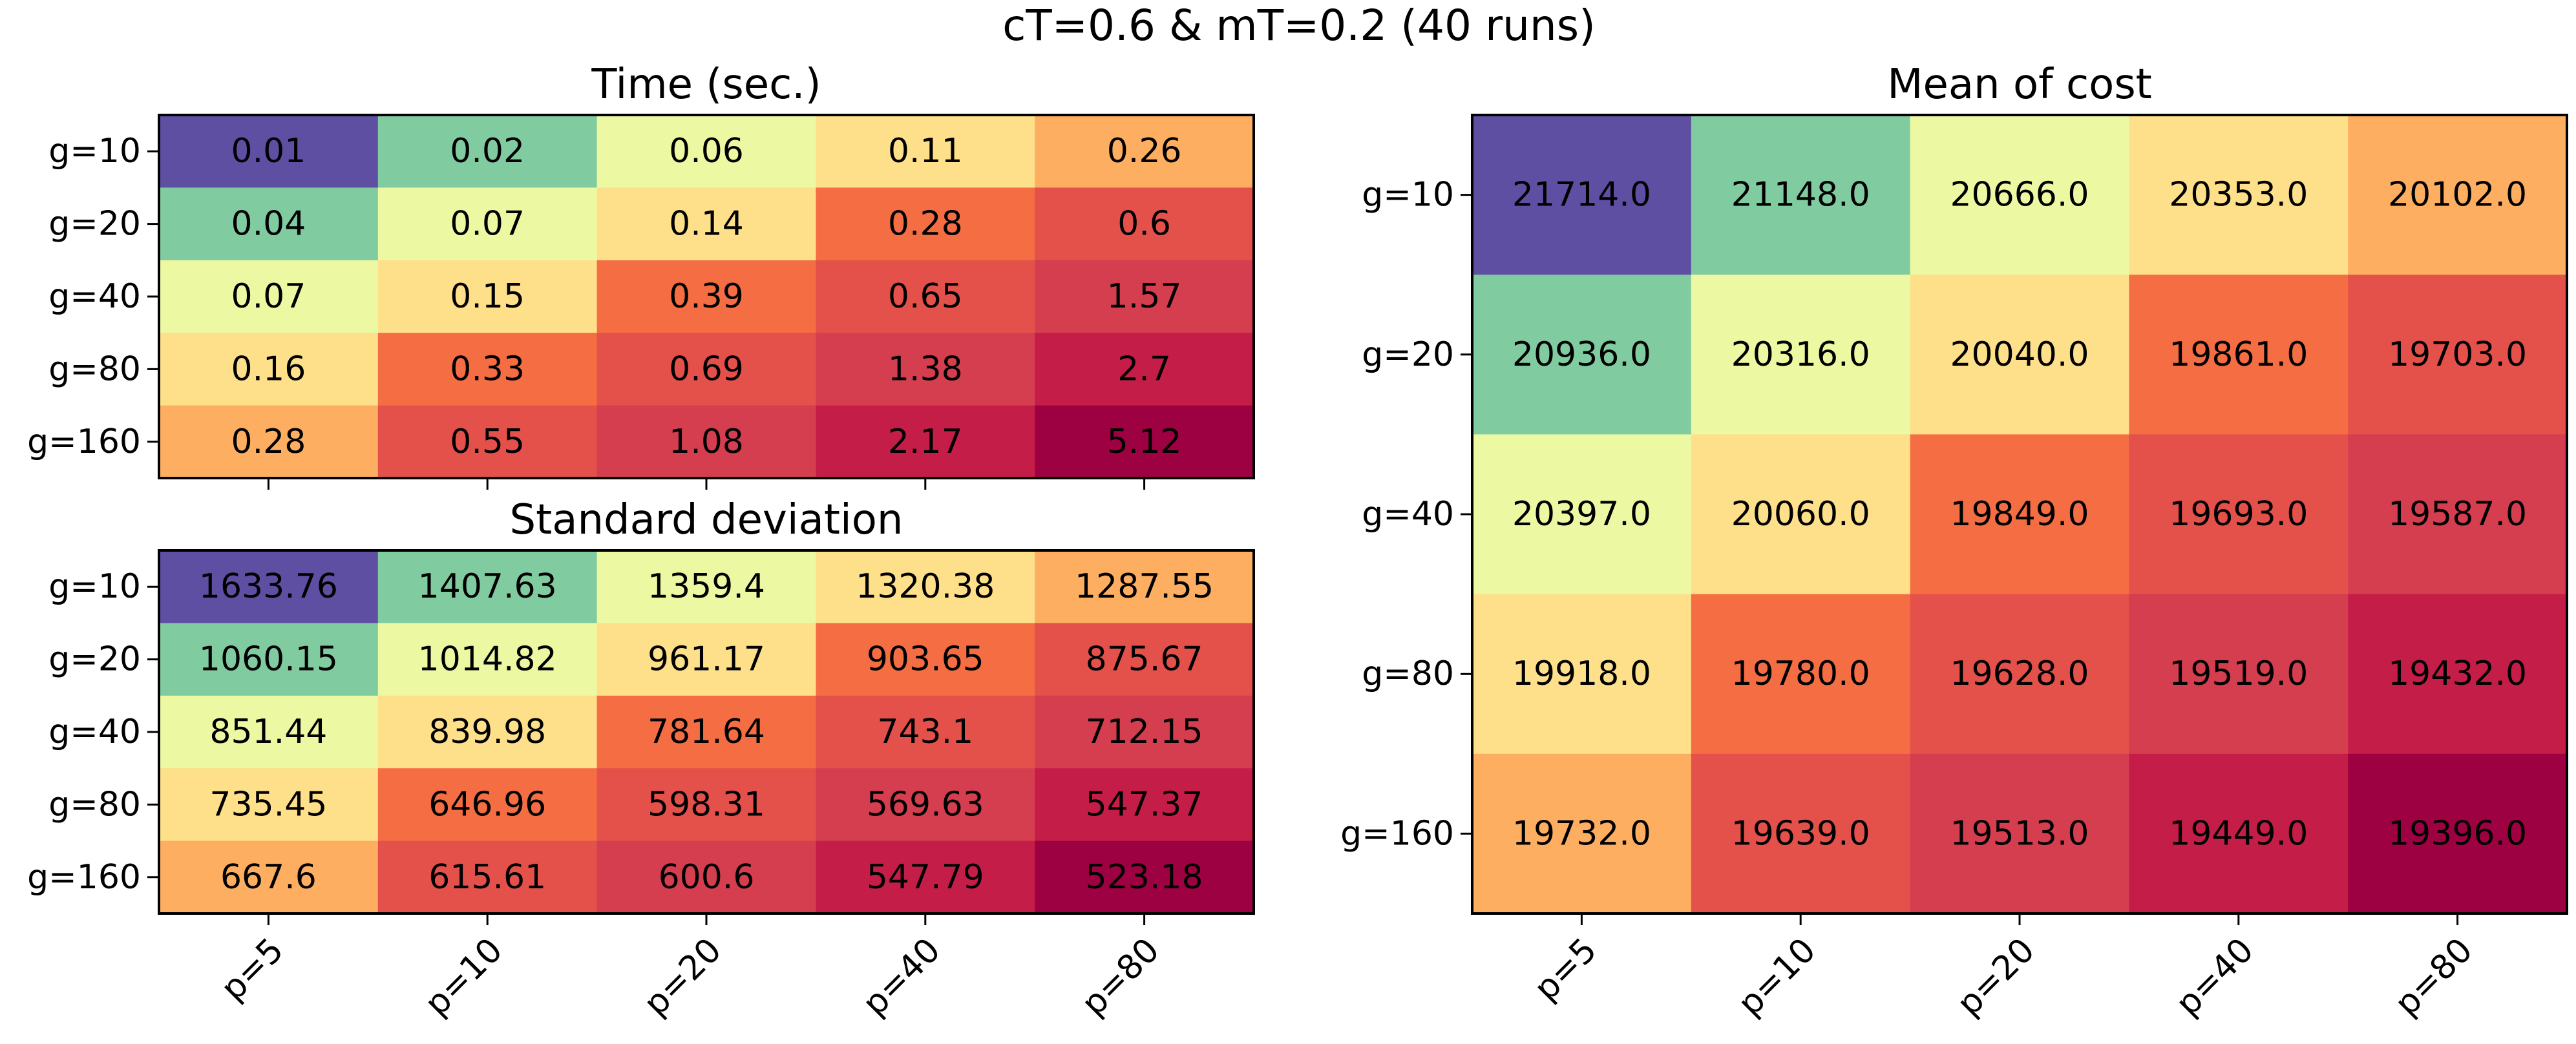 The height and width of the screenshot is (1044, 2576). Describe the element at coordinates (1408, 354) in the screenshot. I see `y-tick-label: g=20` at that location.